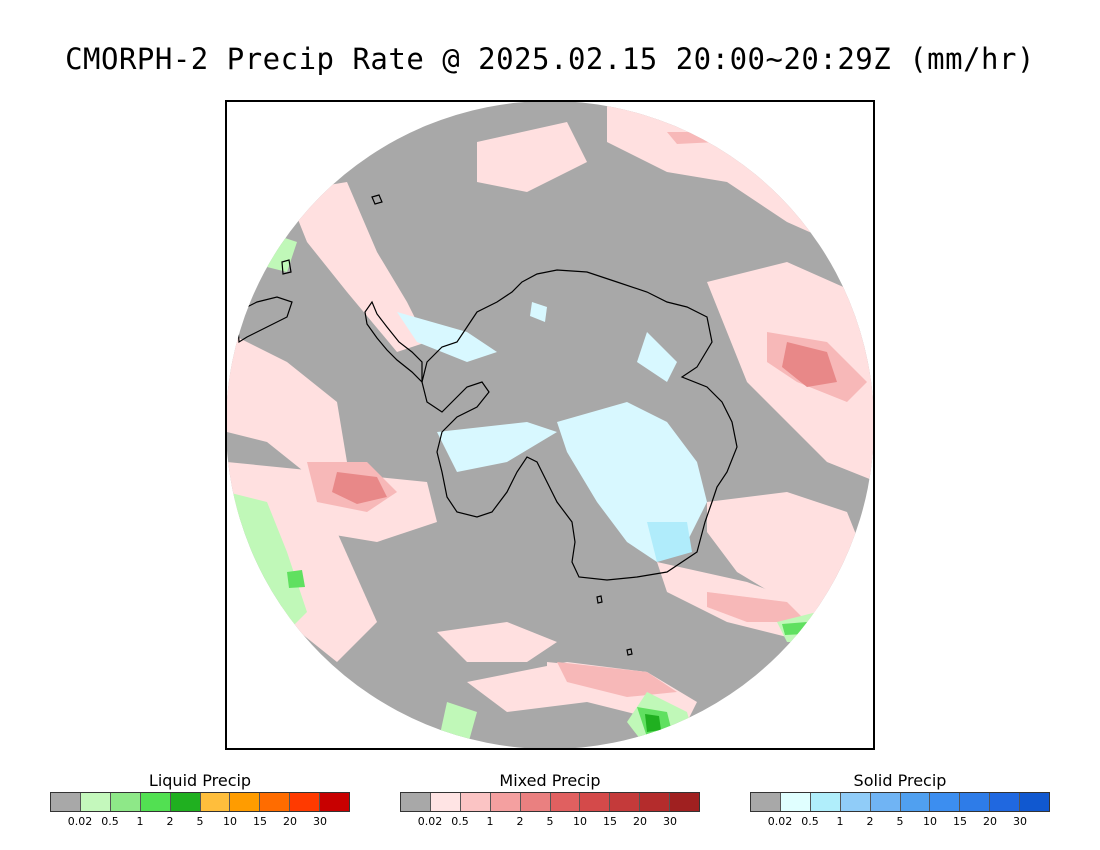  I want to click on legend-mixed-precip: Mixed Precip 0.02 0.5 1 2 5 10 15 20 30, so click(550, 800).